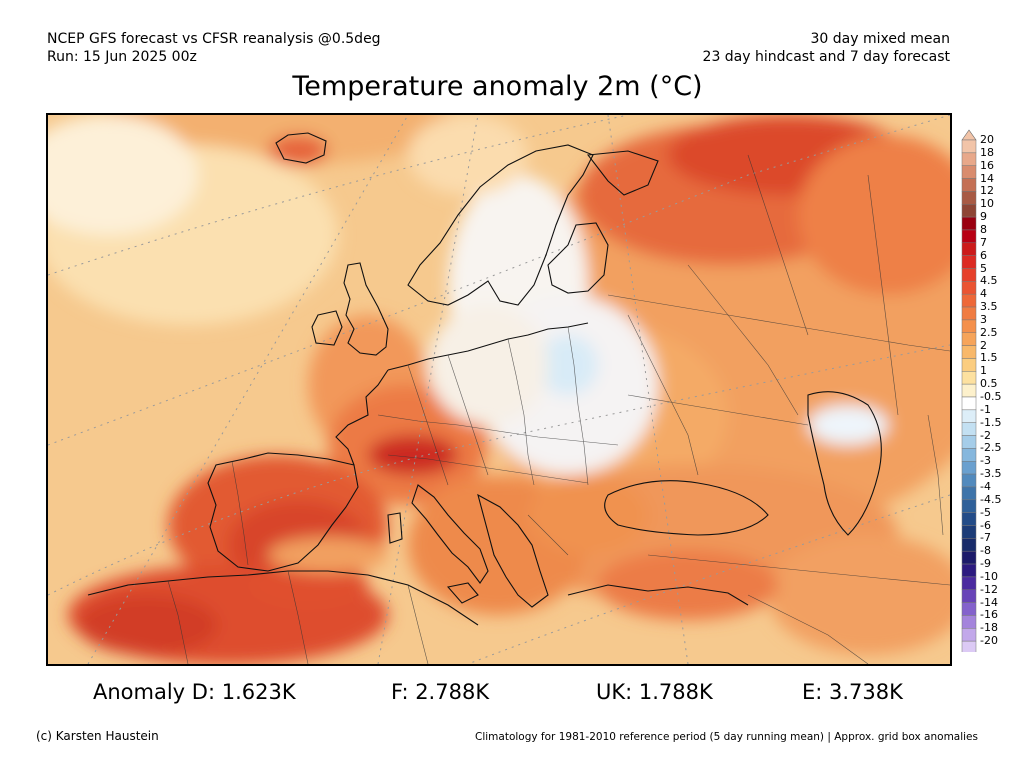 This screenshot has width=1024, height=768. What do you see at coordinates (440, 692) in the screenshot?
I see `anomaly-france: F: 2.788K` at bounding box center [440, 692].